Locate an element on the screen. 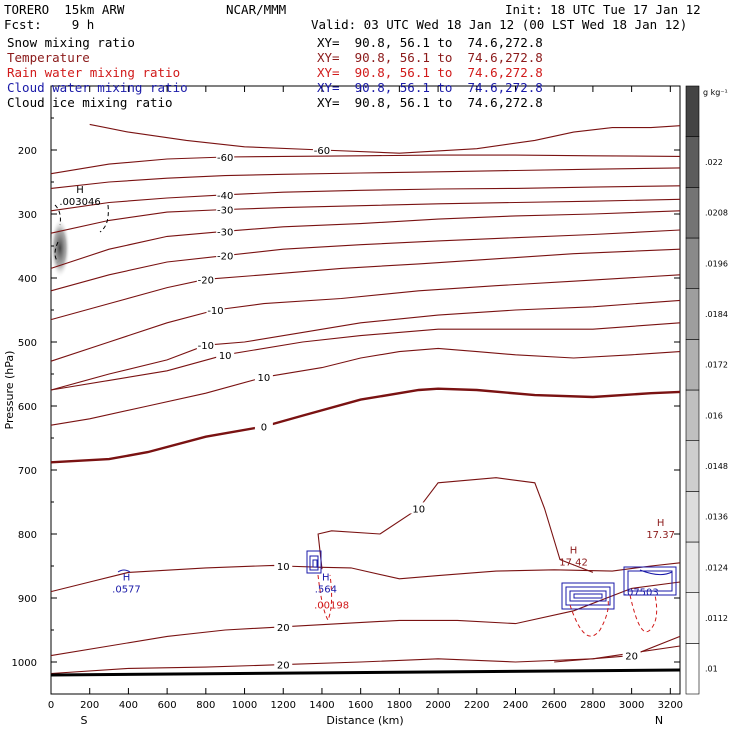 The height and width of the screenshot is (740, 740). colorbar-tick-label: .0148 is located at coordinates (716, 466).